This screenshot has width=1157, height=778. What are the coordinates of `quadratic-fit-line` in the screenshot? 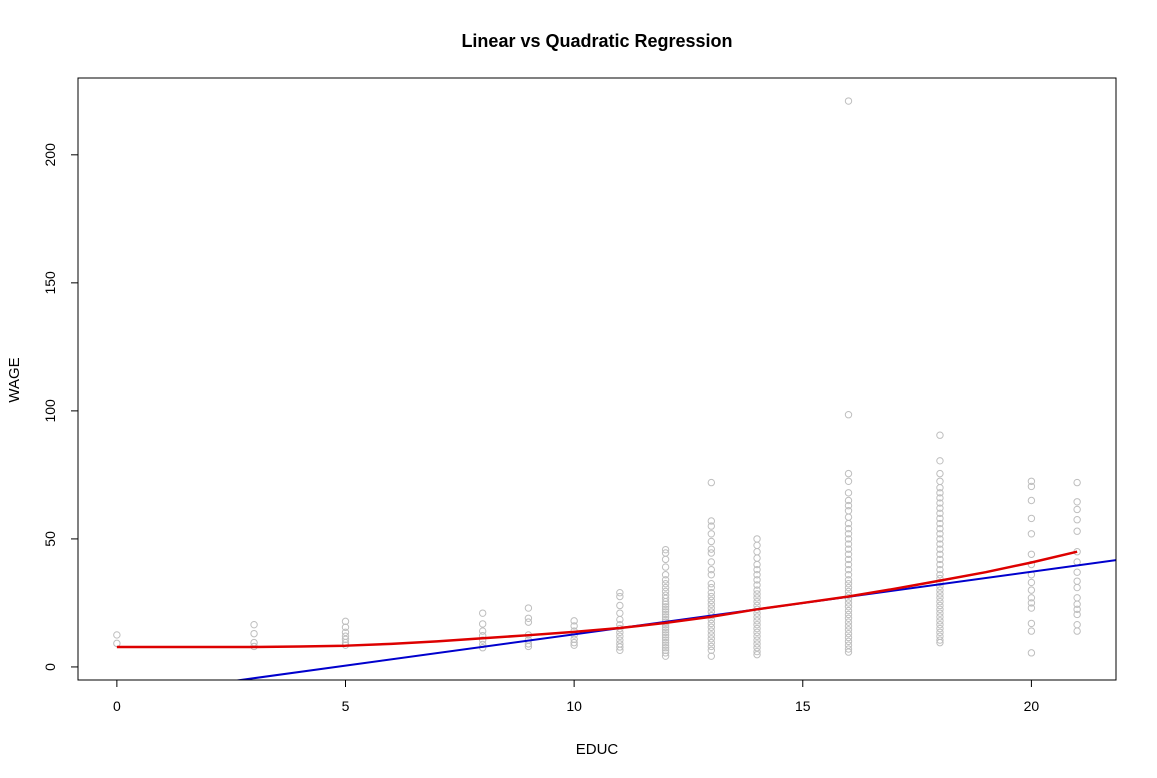 It's located at (597, 599).